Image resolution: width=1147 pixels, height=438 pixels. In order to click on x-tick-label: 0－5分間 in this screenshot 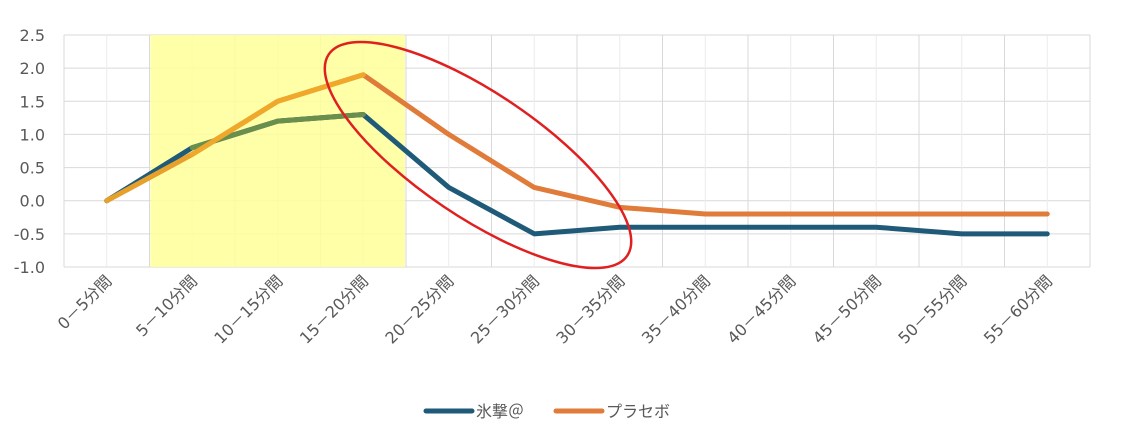, I will do `click(85, 302)`.